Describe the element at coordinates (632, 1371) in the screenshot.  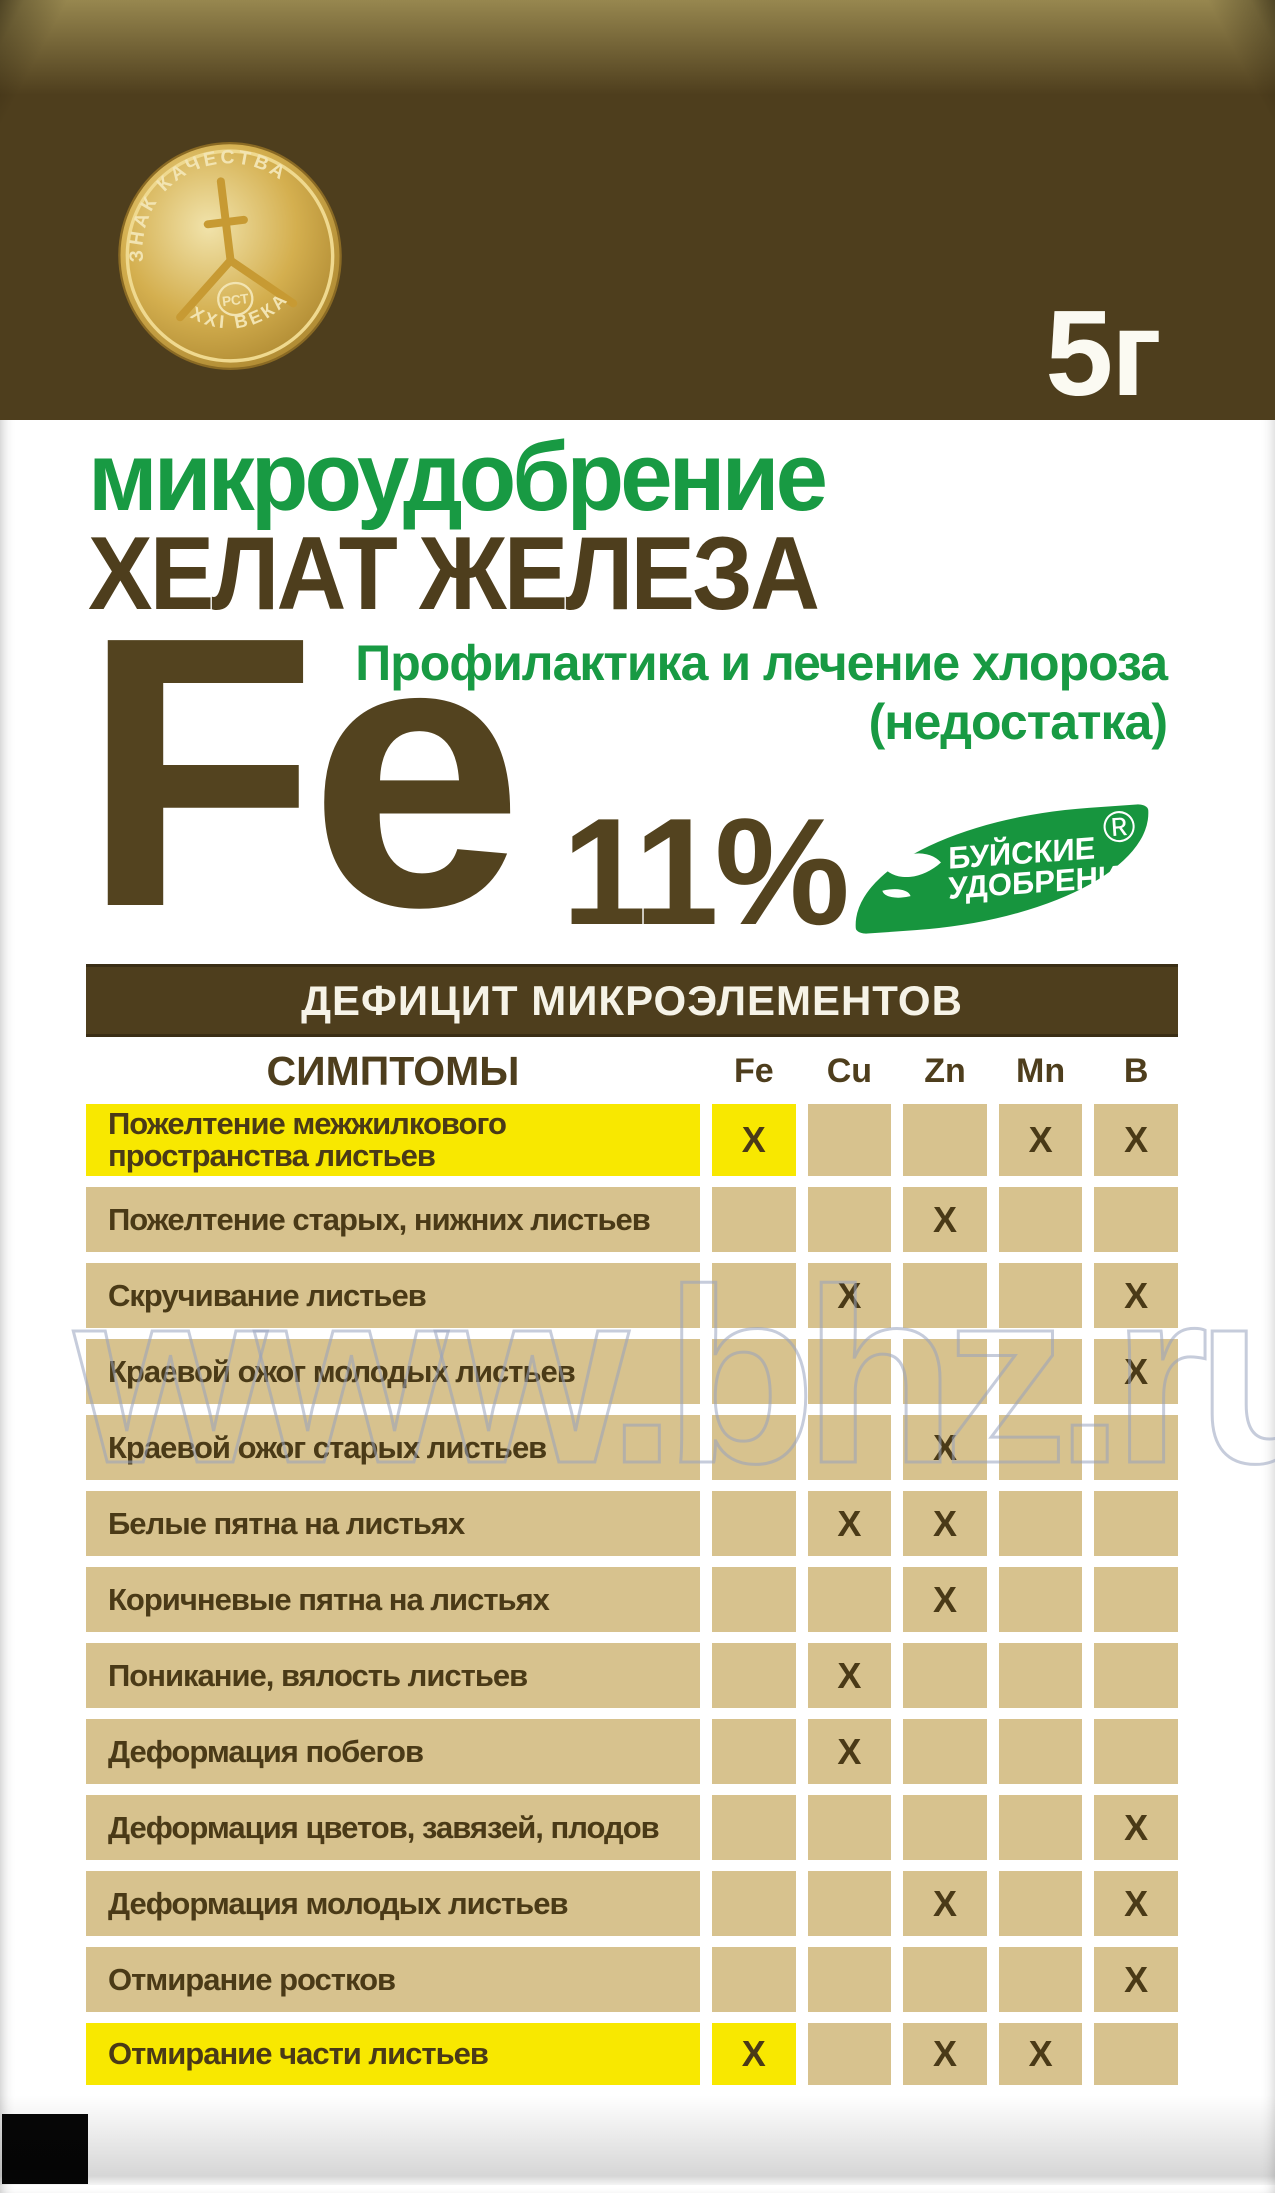
I see `table-row: Краевой ожог молодых листьев X` at that location.